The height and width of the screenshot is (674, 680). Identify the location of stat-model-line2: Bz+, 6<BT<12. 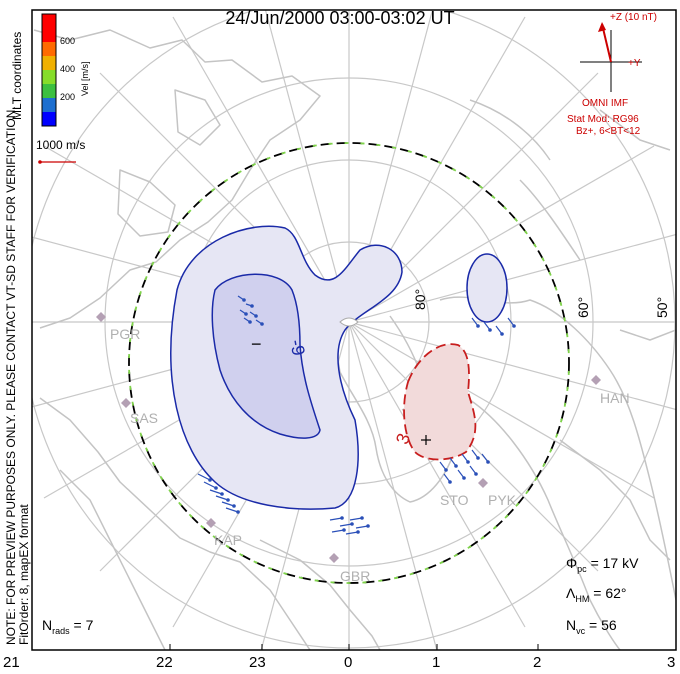
(608, 131).